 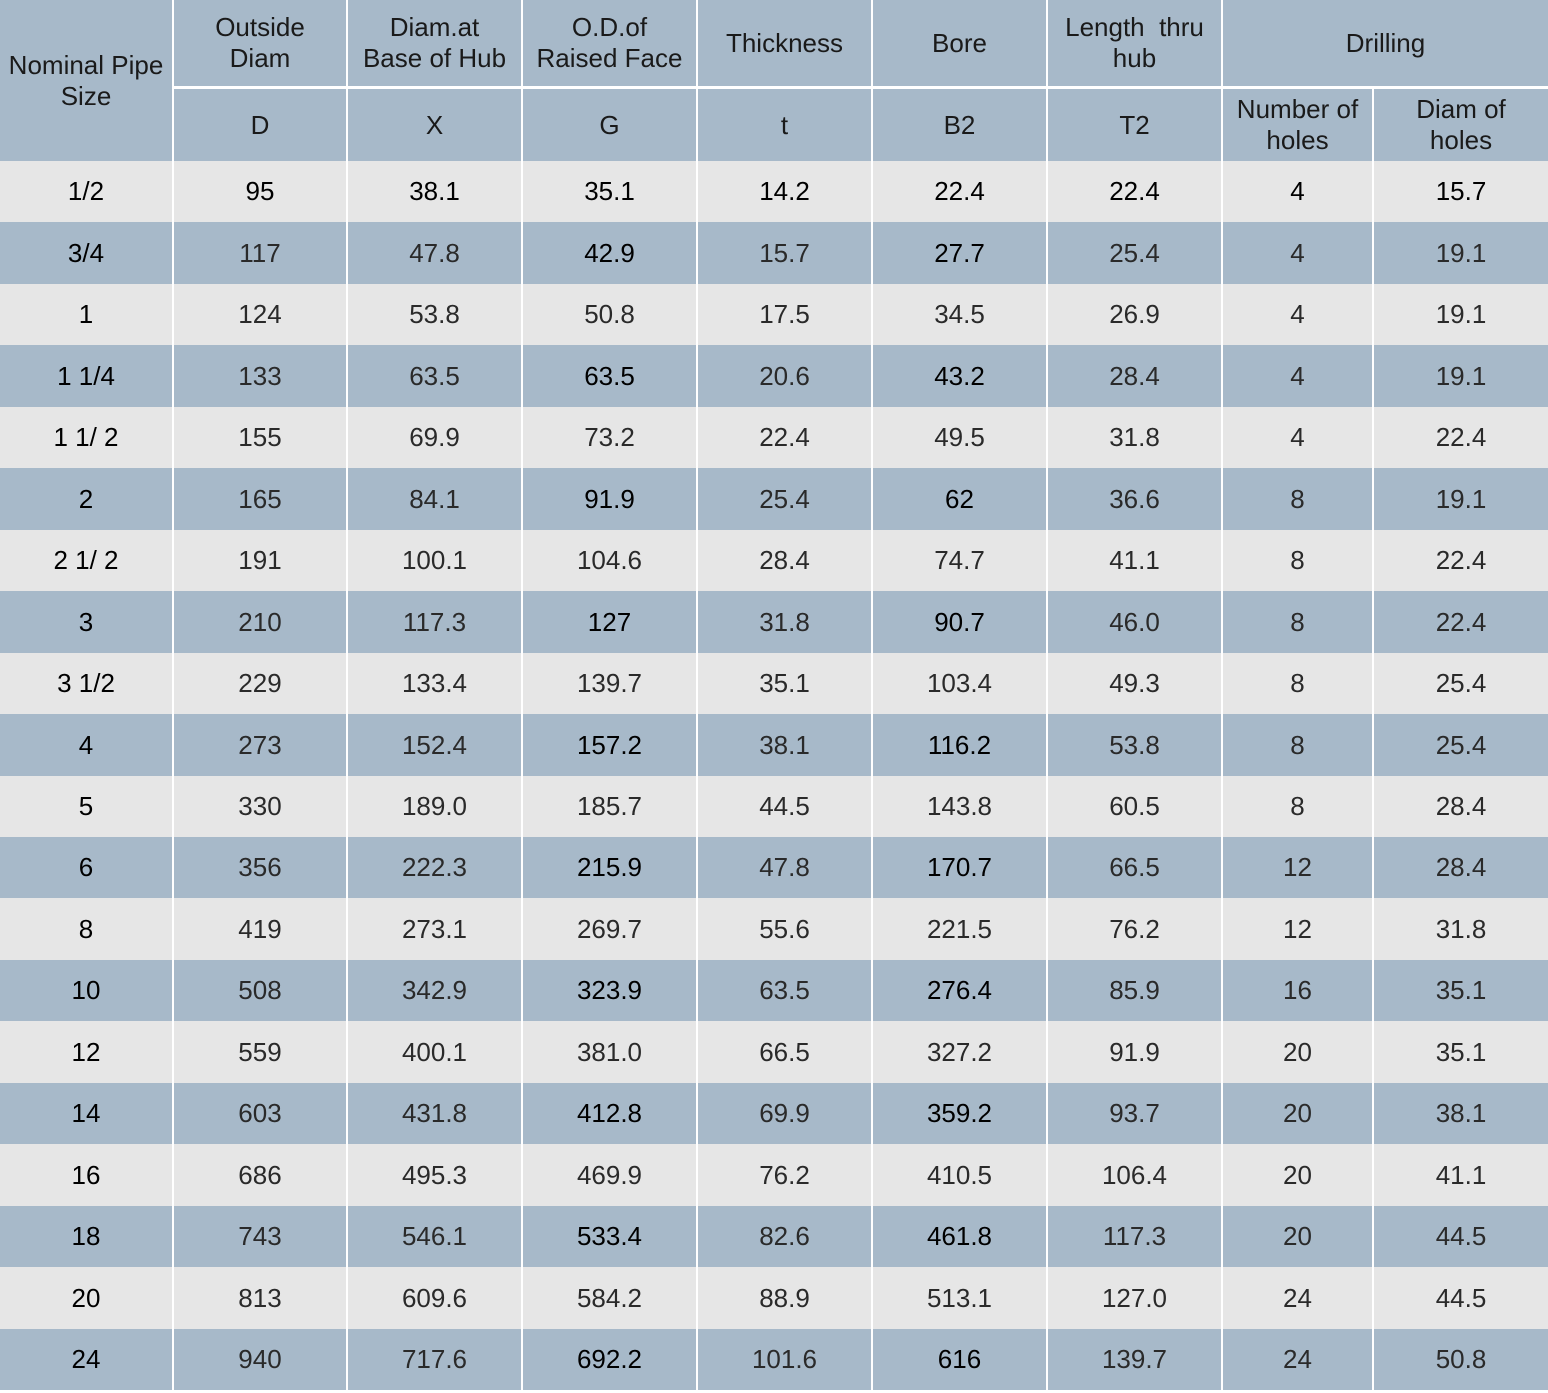 What do you see at coordinates (784, 43) in the screenshot?
I see `column-header: Thickness` at bounding box center [784, 43].